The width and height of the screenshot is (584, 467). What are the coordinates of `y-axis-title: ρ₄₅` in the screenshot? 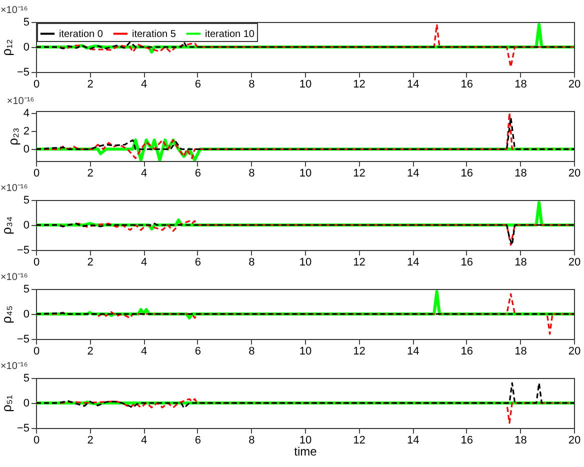 It's located at (7, 315).